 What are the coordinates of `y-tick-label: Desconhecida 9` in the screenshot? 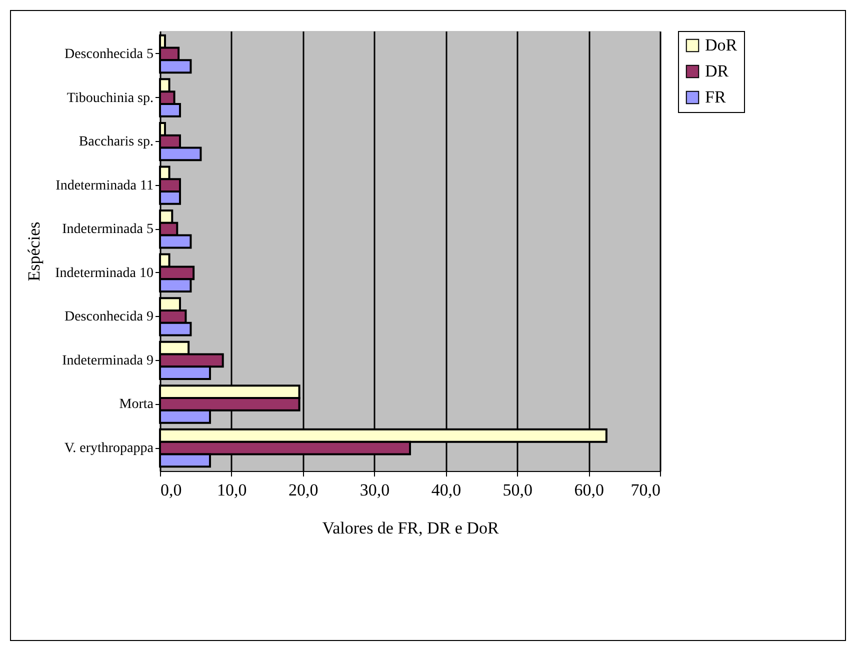 It's located at (109, 317).